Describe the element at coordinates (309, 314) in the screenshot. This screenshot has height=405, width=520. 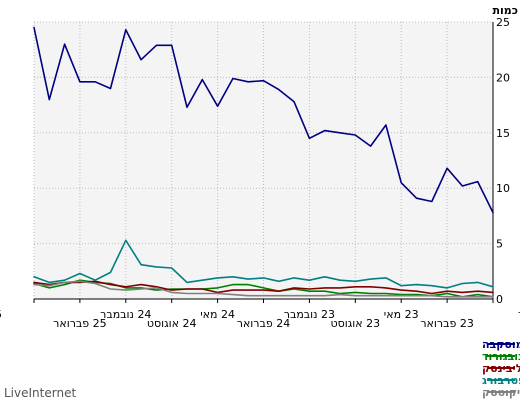
I see `x-tick-label: 23 נובמבר` at that location.